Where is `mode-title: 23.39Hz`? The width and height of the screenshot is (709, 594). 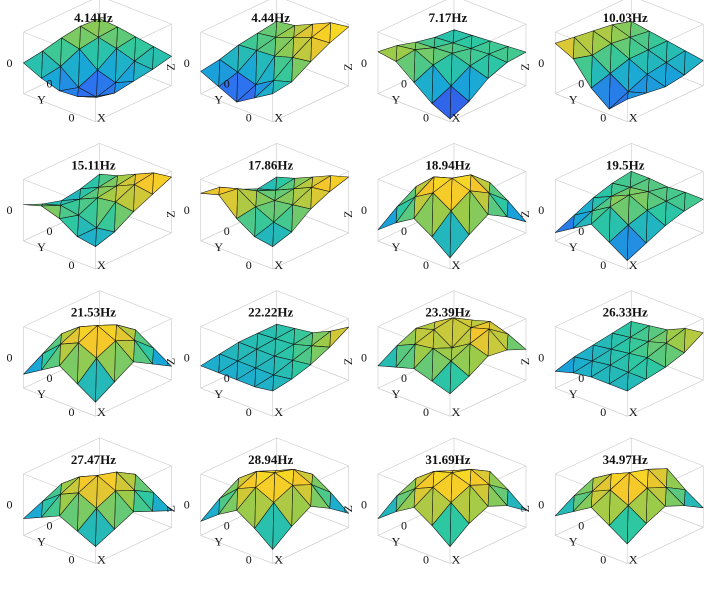 mode-title: 23.39Hz is located at coordinates (447, 312).